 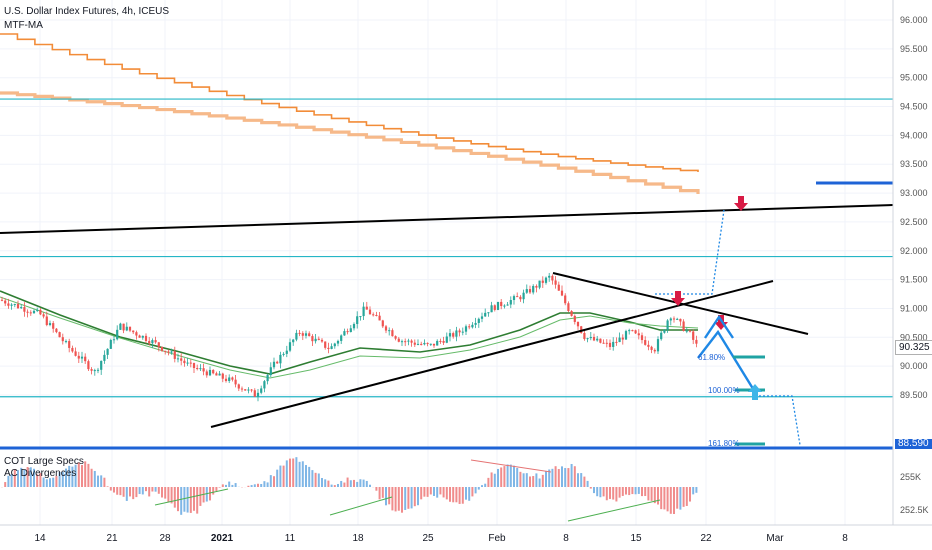 What do you see at coordinates (165, 538) in the screenshot?
I see `time-tick-label: 28` at bounding box center [165, 538].